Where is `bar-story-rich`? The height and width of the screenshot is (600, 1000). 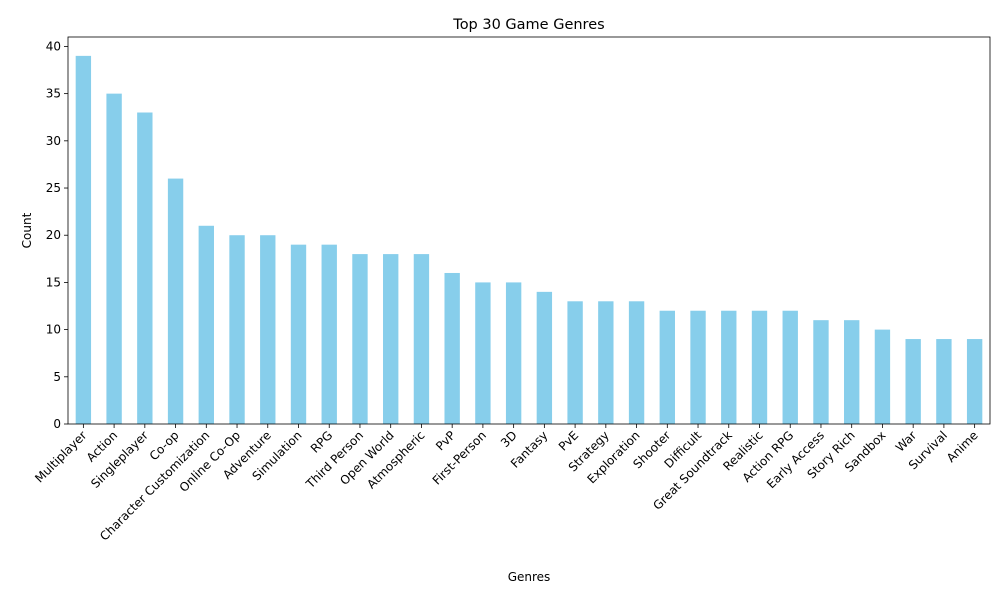
bar-story-rich is located at coordinates (852, 372).